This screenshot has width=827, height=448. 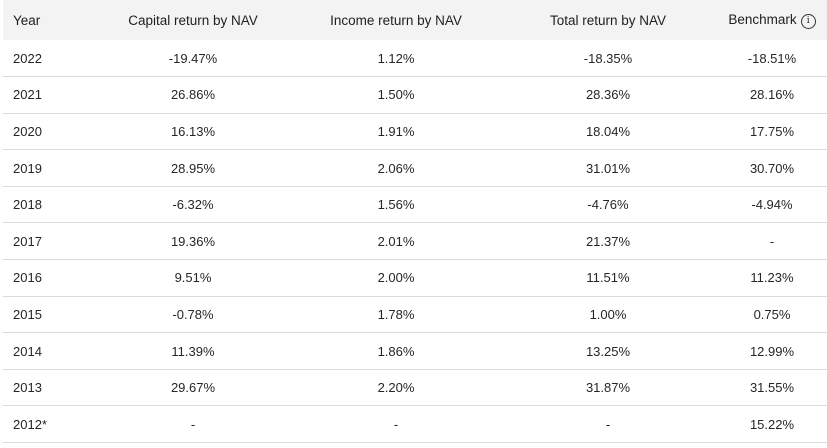 I want to click on cell-total-return: 31.01%, so click(x=608, y=168).